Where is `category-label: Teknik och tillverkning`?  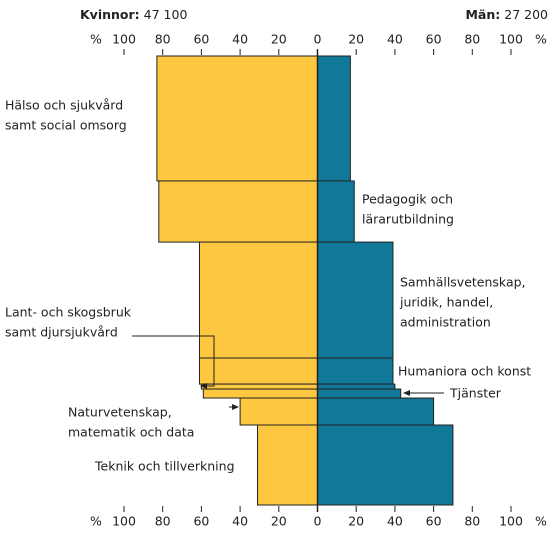 category-label: Teknik och tillverkning is located at coordinates (164, 466).